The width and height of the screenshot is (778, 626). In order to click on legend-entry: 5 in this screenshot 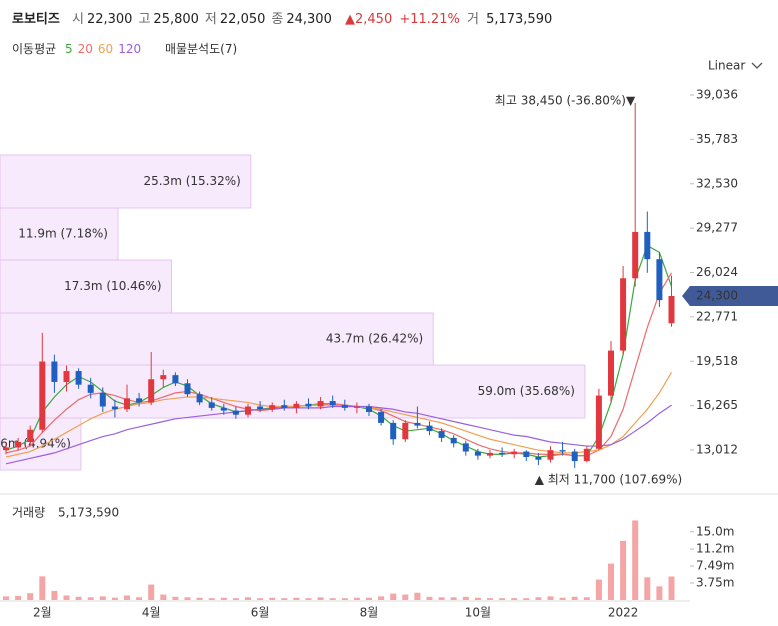, I will do `click(69, 49)`.